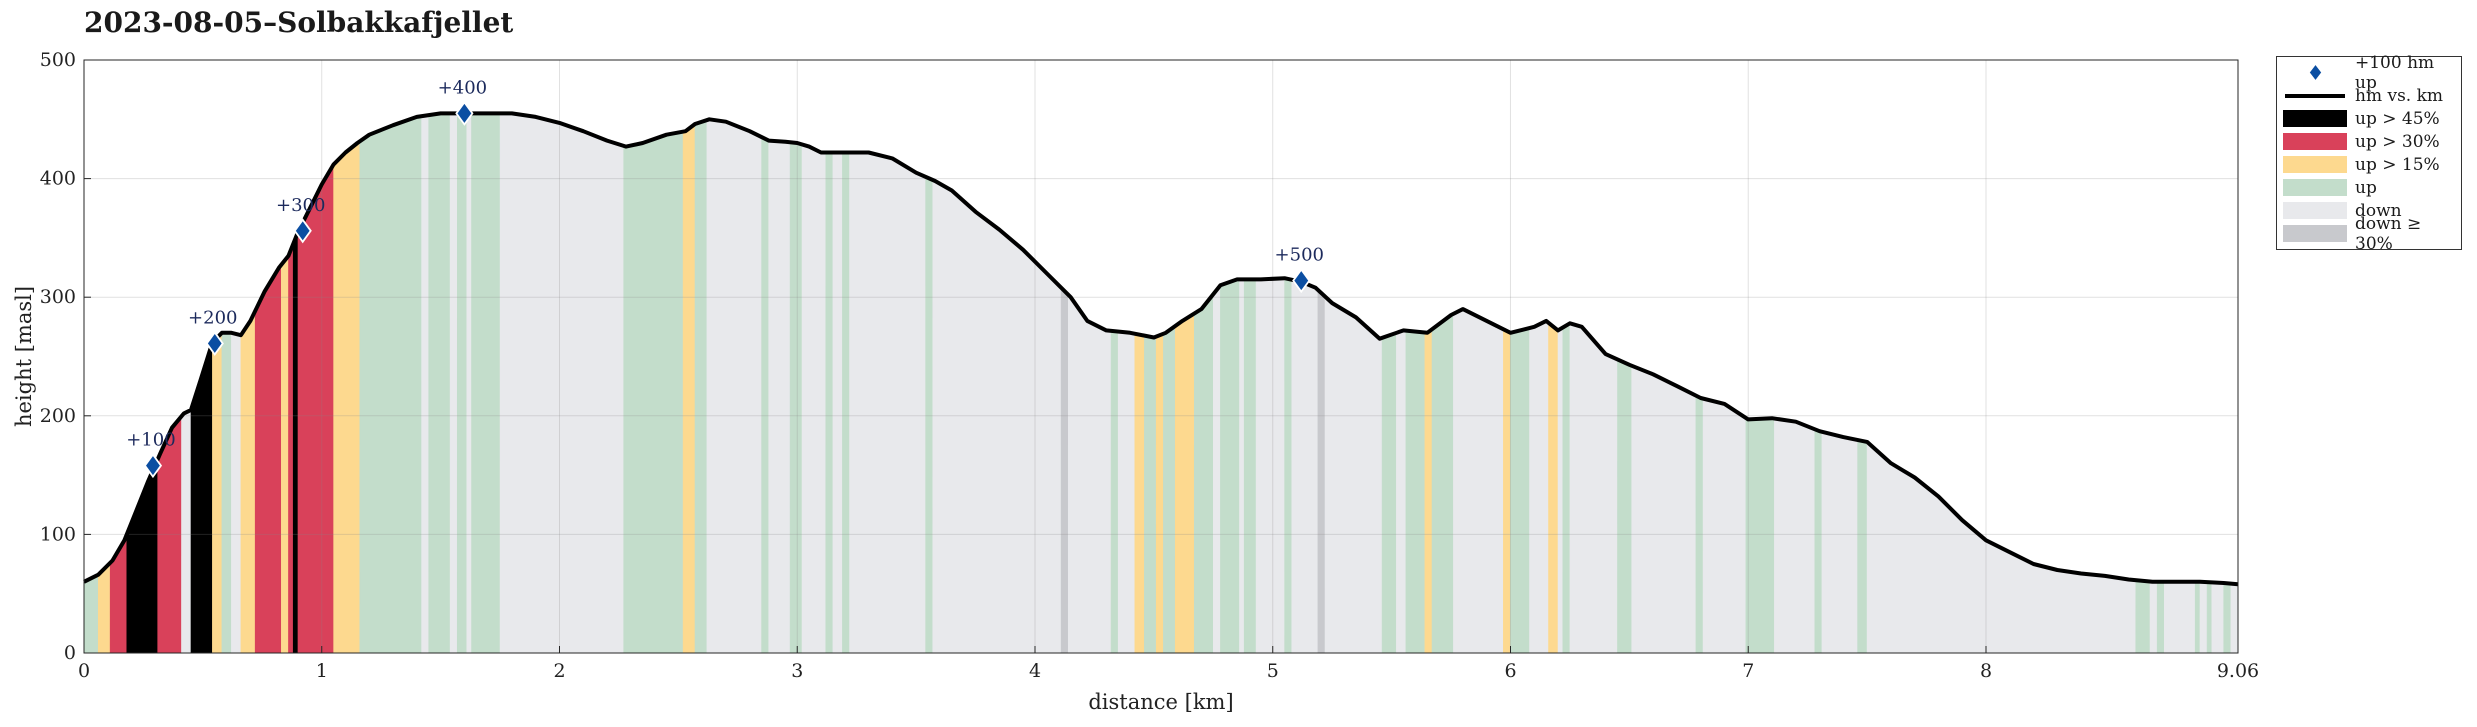 The image size is (2477, 727). Describe the element at coordinates (2369, 141) in the screenshot. I see `legend-item: up > 30%` at that location.